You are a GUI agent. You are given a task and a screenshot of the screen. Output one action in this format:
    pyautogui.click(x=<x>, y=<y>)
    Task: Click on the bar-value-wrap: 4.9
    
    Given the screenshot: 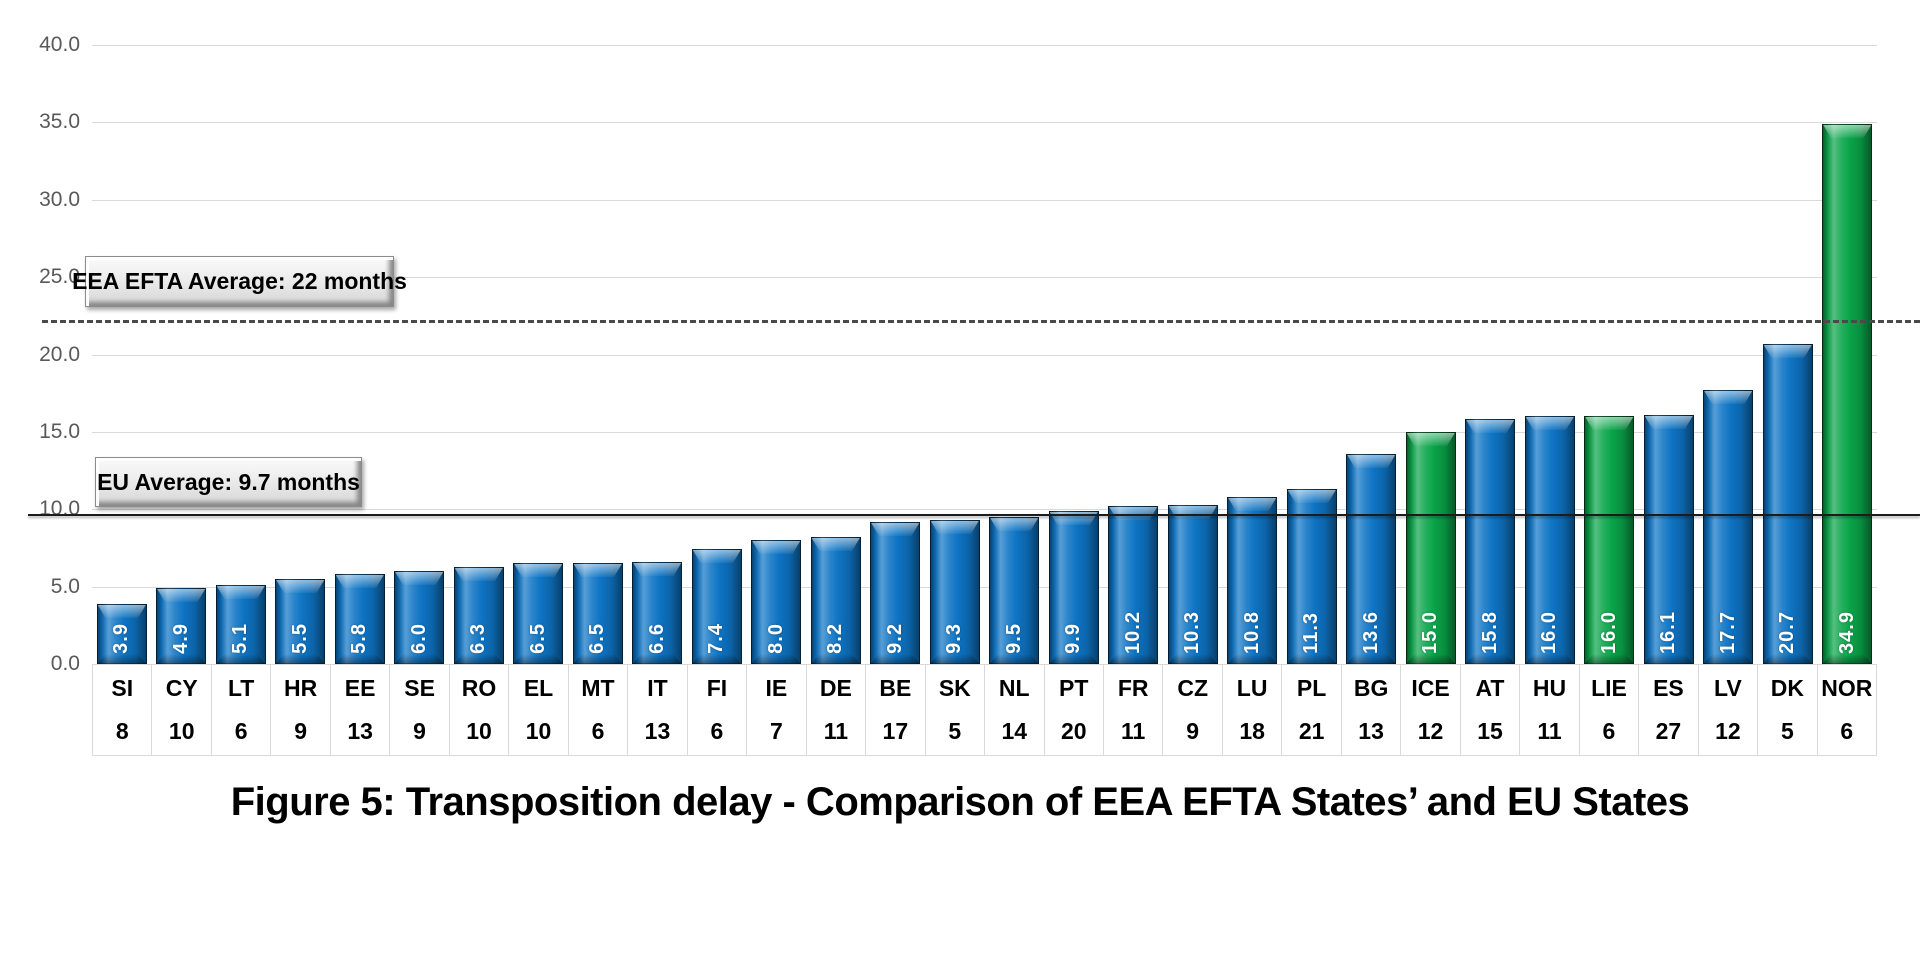 What is the action you would take?
    pyautogui.click(x=181, y=638)
    